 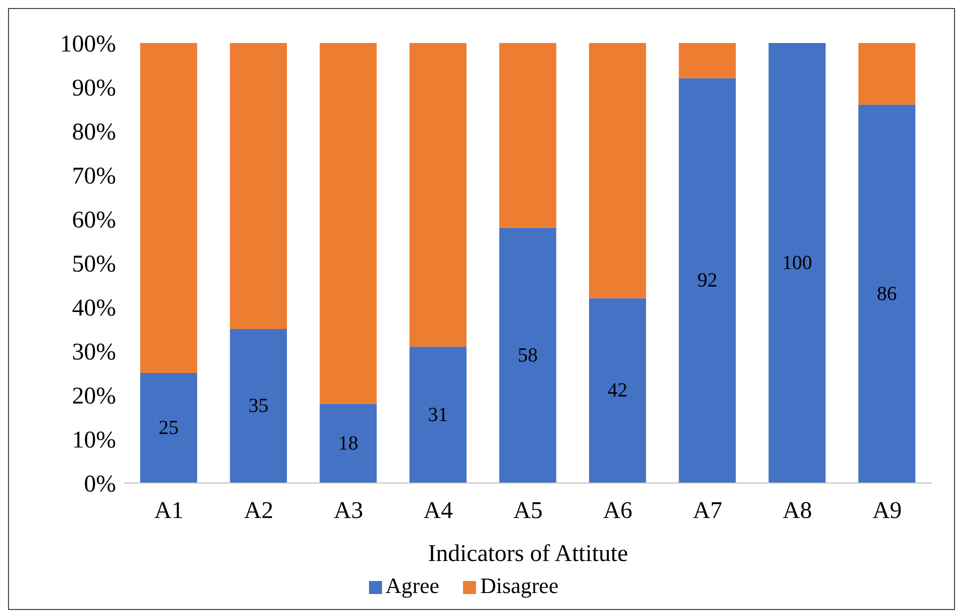 What do you see at coordinates (528, 554) in the screenshot?
I see `x-axis-title: Indicators of Attitute` at bounding box center [528, 554].